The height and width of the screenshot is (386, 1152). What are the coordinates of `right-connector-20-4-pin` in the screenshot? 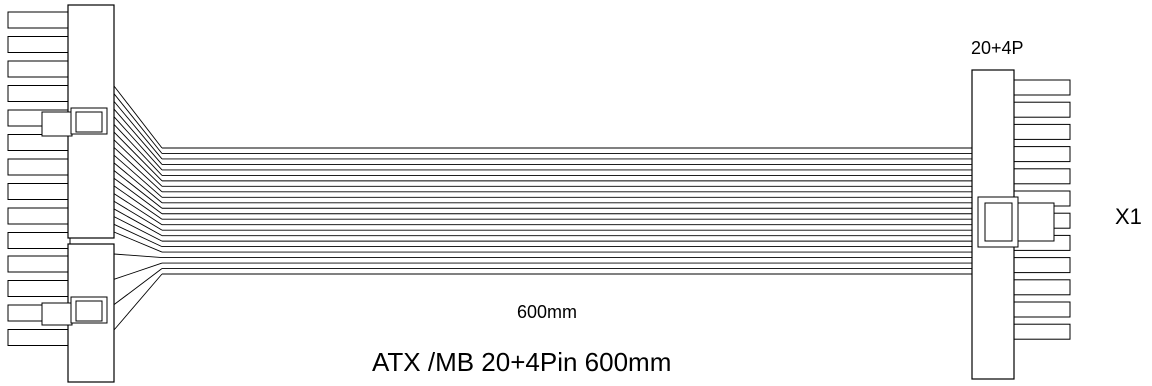 It's located at (1021, 224).